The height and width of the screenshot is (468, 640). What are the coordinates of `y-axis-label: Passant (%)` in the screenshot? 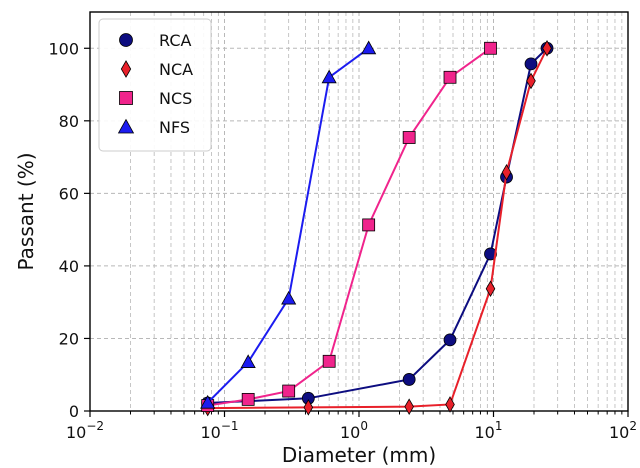 It's located at (26, 212).